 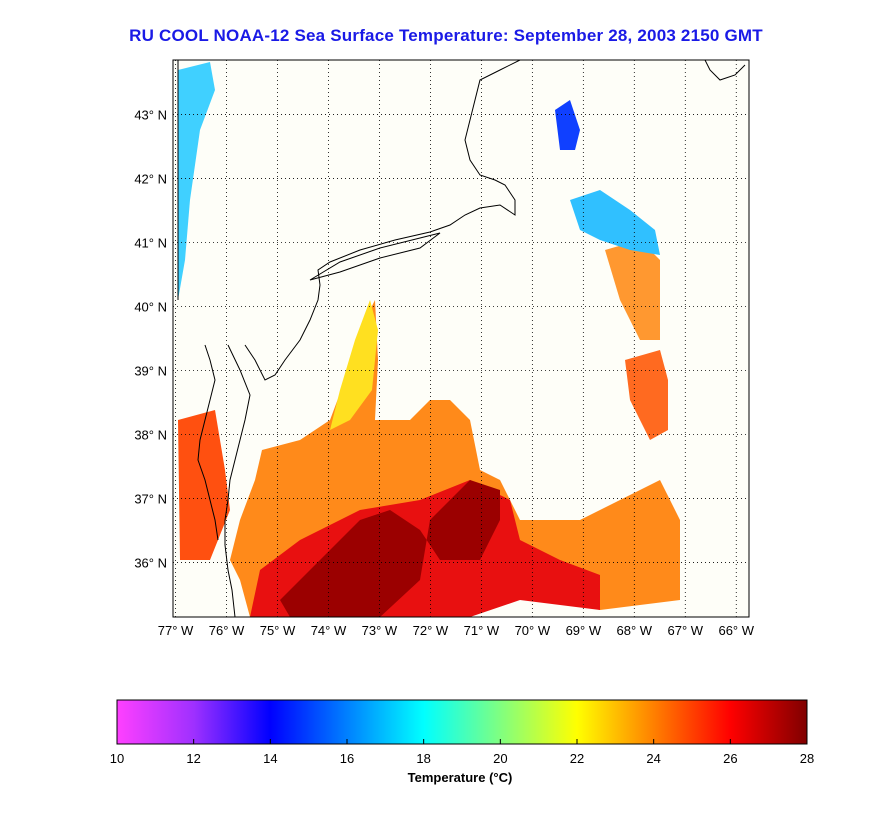 What do you see at coordinates (646, 395) in the screenshot?
I see `sst-region-east-edge` at bounding box center [646, 395].